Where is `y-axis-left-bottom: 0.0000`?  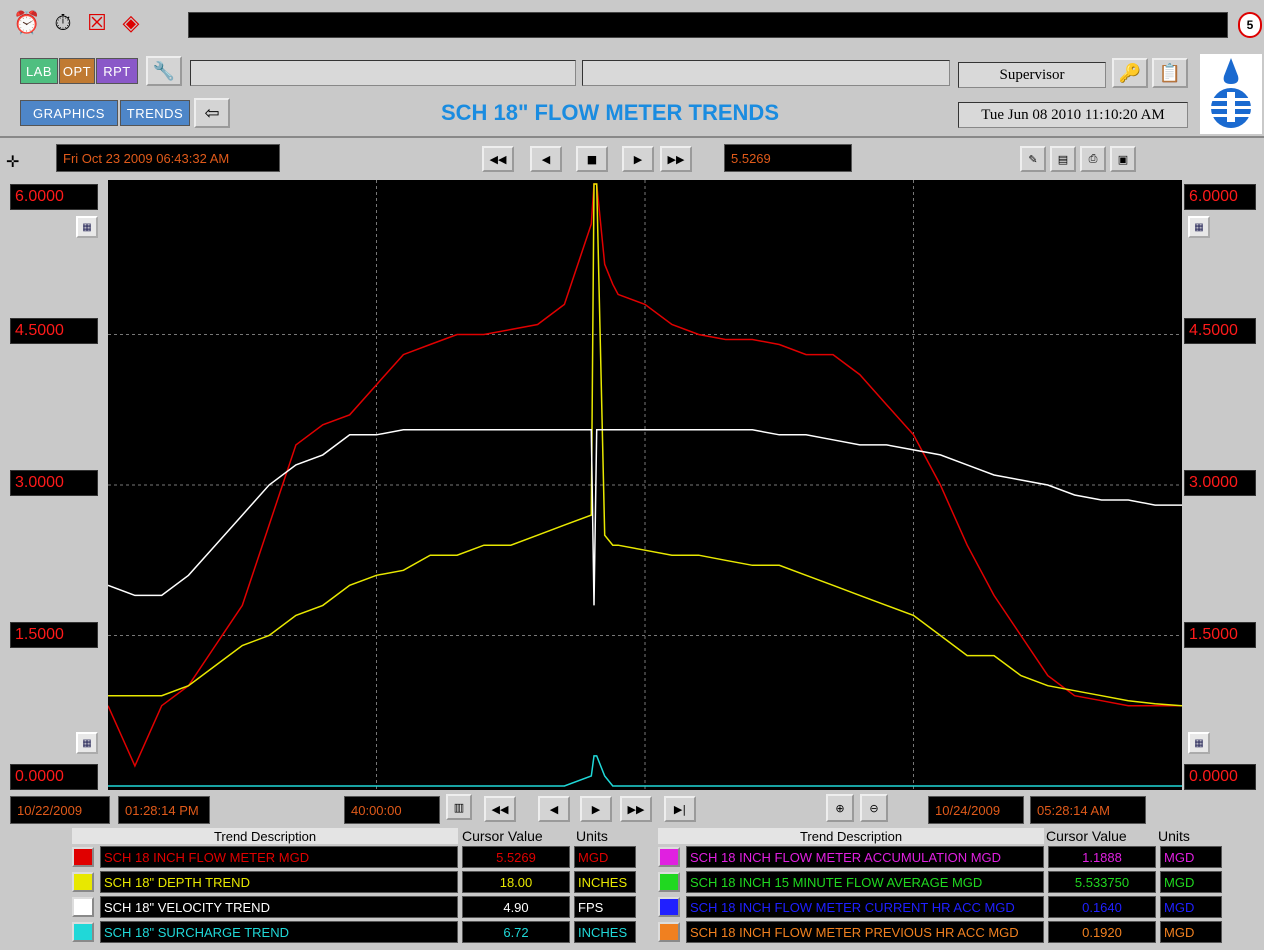 y-axis-left-bottom: 0.0000 is located at coordinates (54, 777).